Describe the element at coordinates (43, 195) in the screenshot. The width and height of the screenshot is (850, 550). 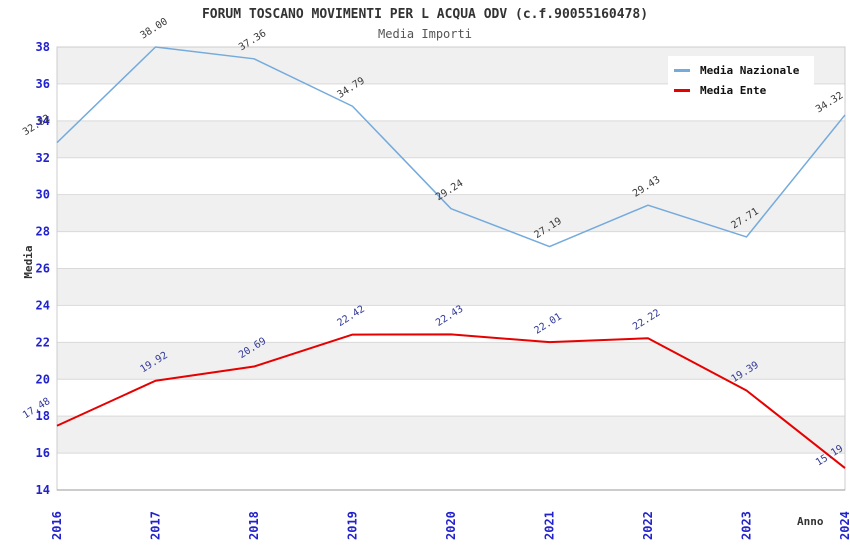
I see `y-tick-label: 30` at that location.